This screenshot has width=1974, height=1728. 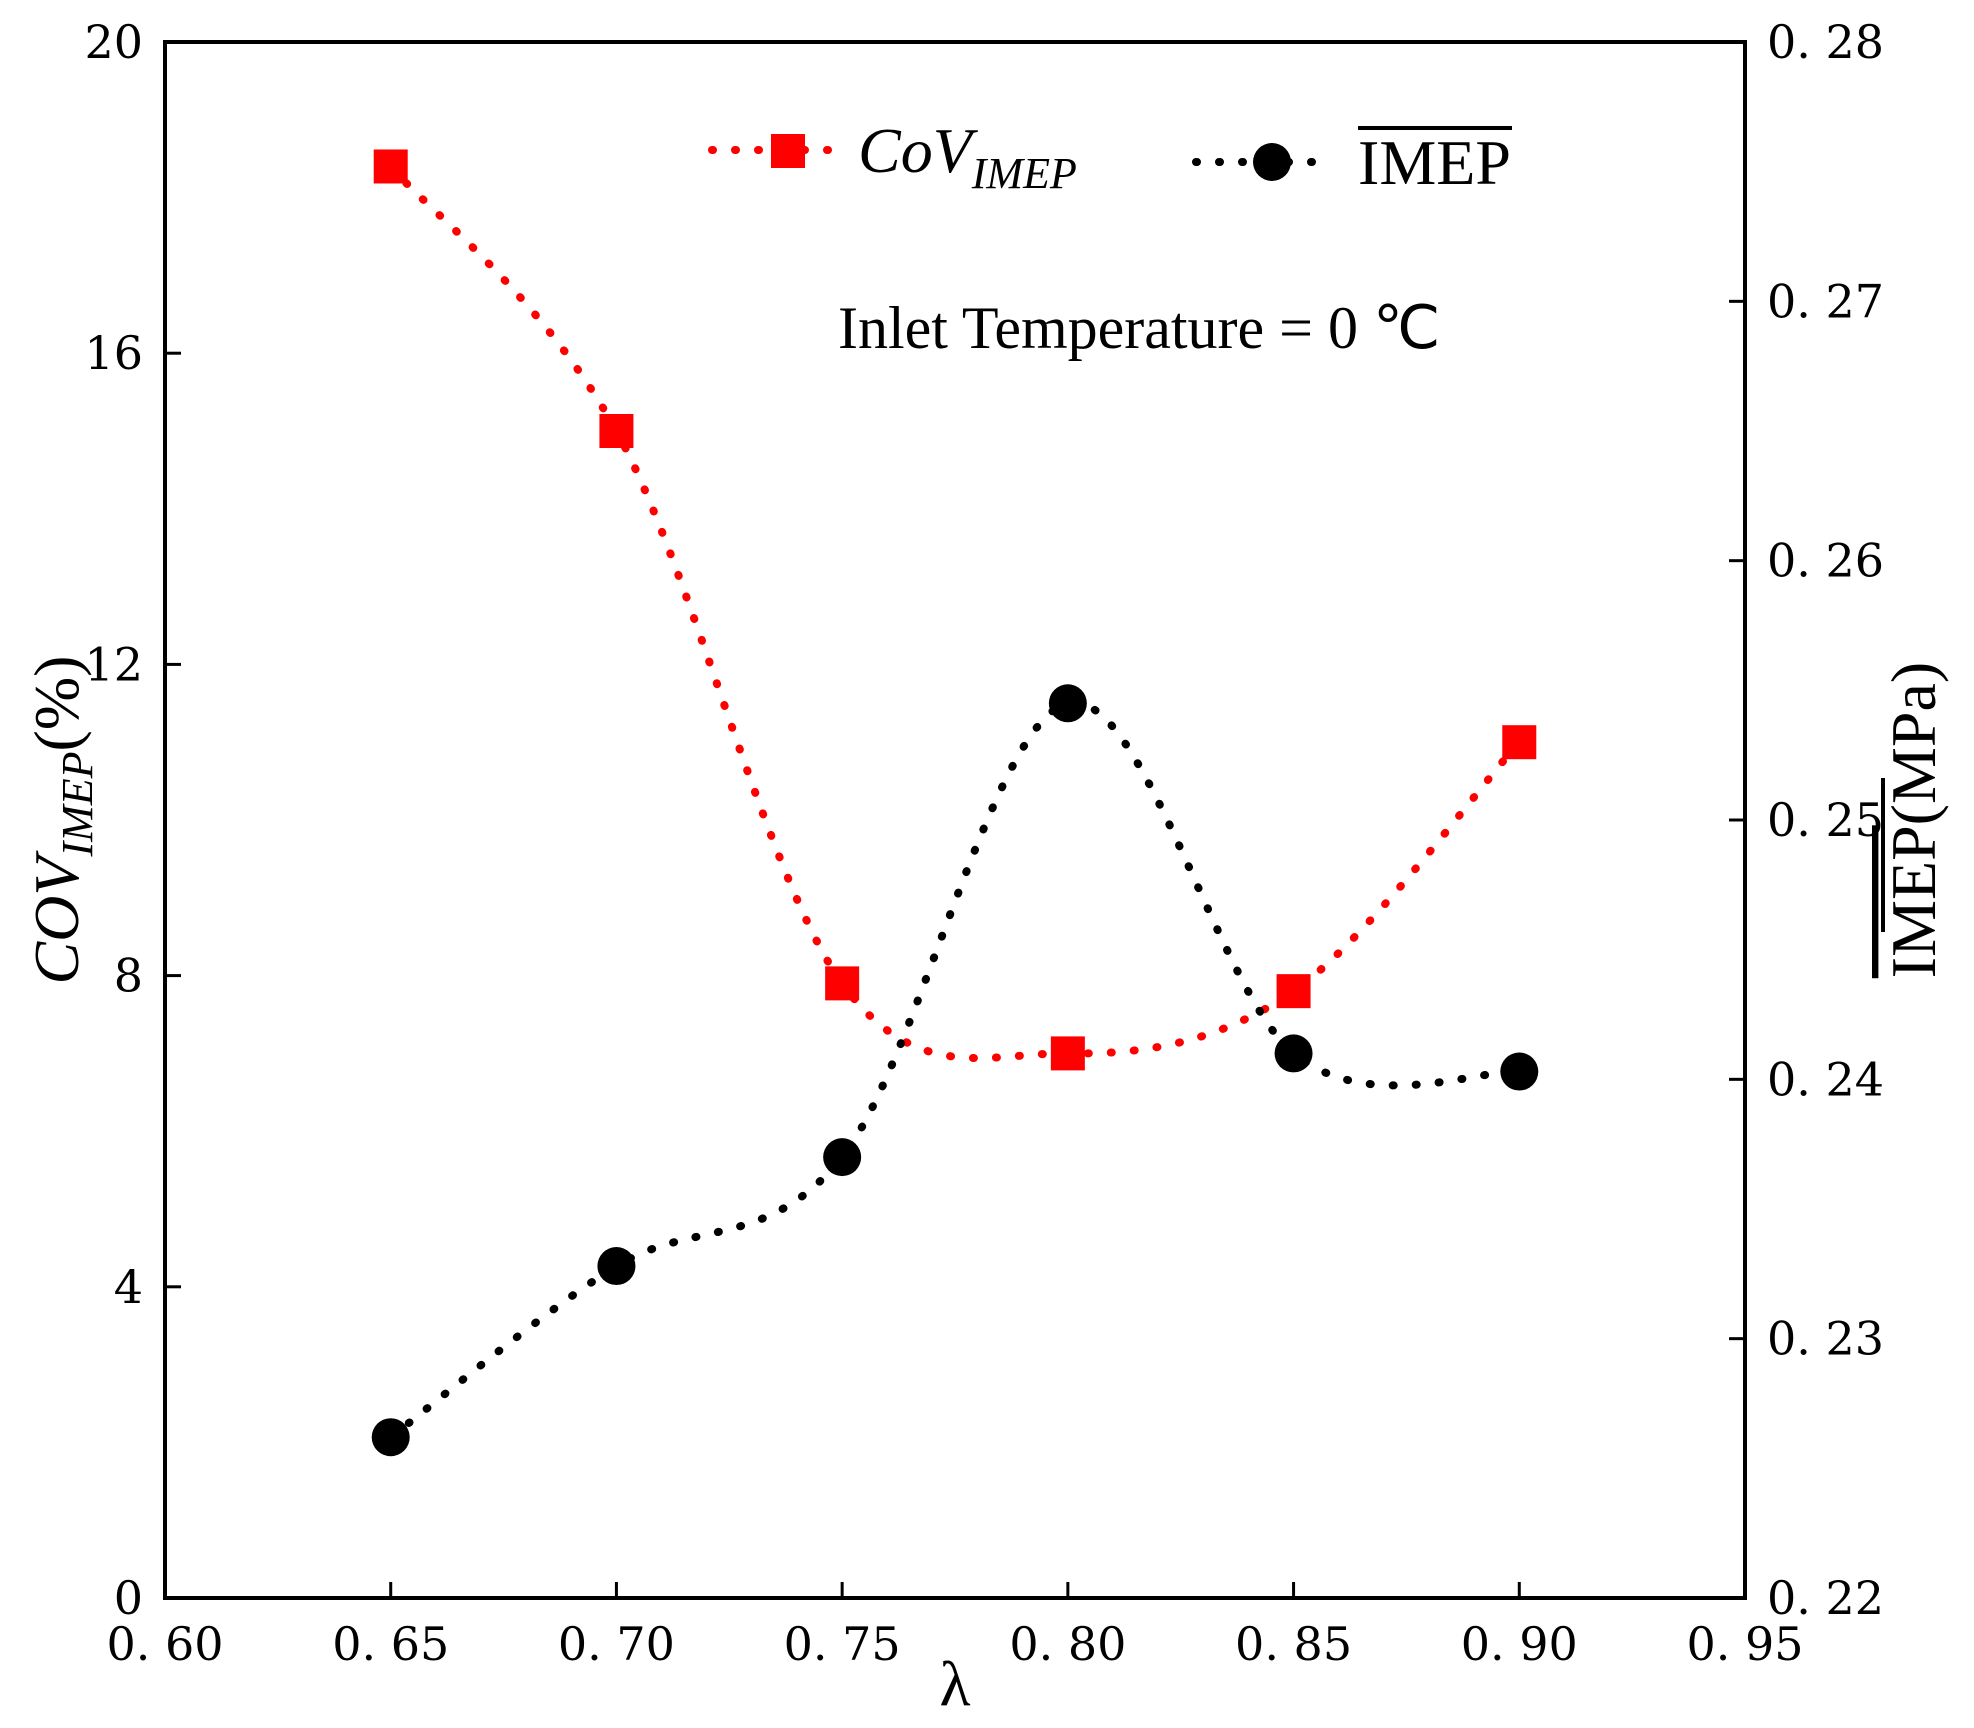 I want to click on legend: CoVIMEP IMEP, so click(x=1110, y=156).